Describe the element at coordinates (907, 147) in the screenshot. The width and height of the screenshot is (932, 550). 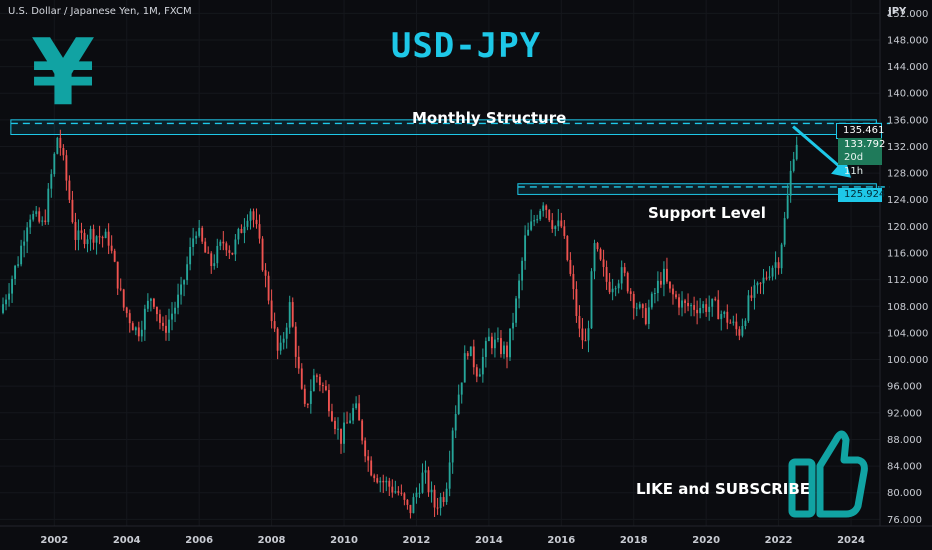
I see `y-tick-label: 132.000` at that location.